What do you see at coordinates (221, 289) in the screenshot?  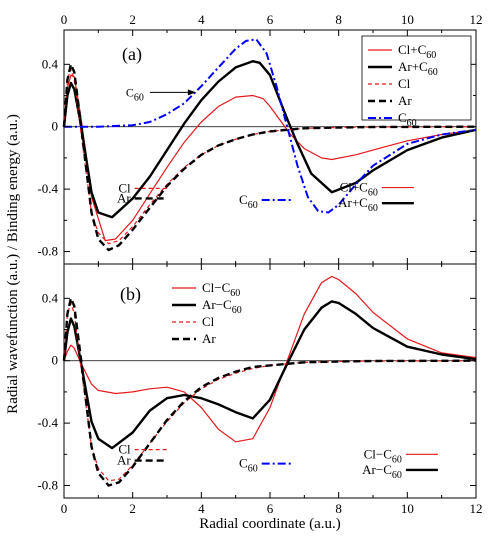 I see `legend-entry: Cl−C60` at bounding box center [221, 289].